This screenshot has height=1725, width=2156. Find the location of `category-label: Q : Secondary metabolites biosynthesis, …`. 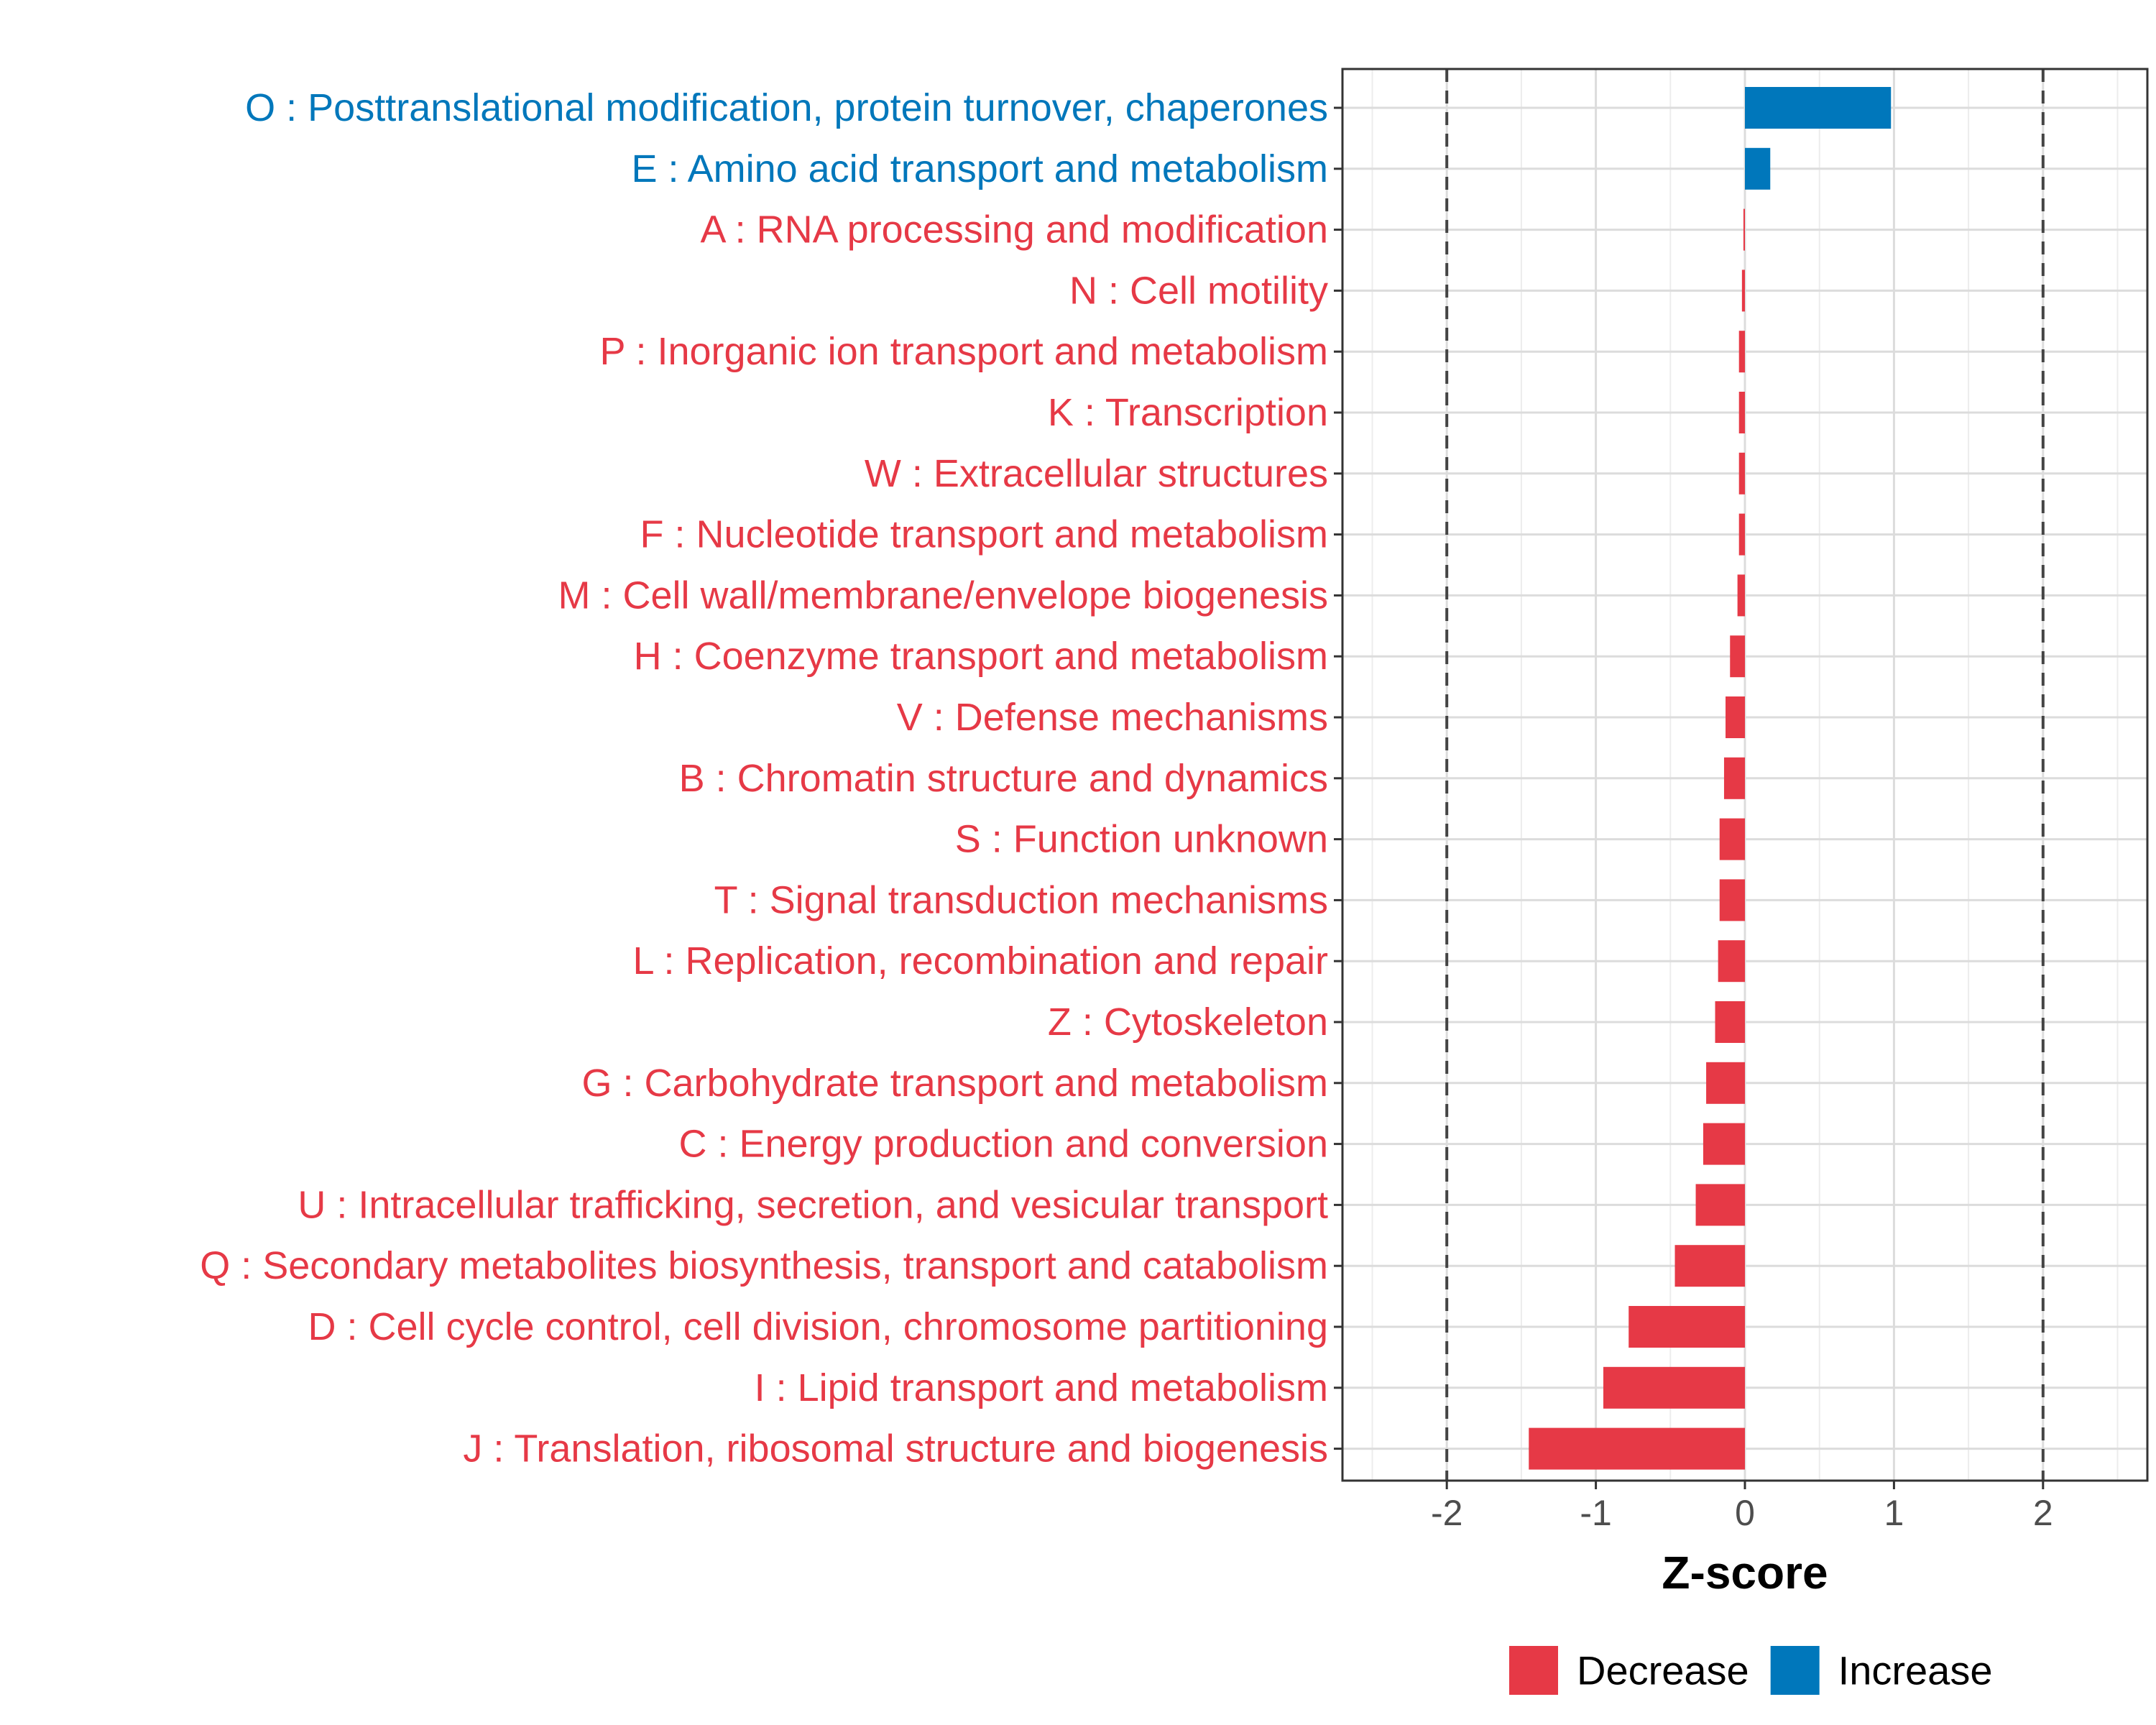

category-label: Q : Secondary metabolites biosynthesis, … is located at coordinates (764, 1265).